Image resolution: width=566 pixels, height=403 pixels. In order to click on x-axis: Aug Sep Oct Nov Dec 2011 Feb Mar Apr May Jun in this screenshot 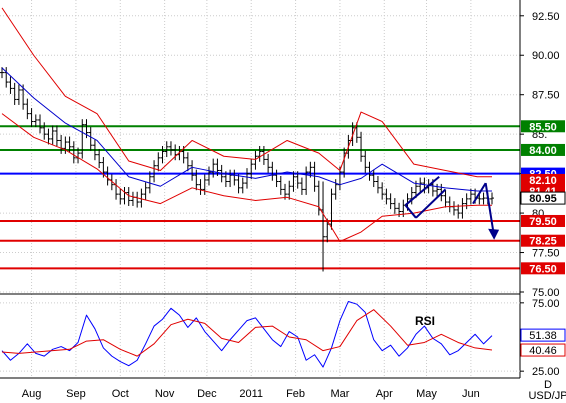, I will do `click(260, 388)`.